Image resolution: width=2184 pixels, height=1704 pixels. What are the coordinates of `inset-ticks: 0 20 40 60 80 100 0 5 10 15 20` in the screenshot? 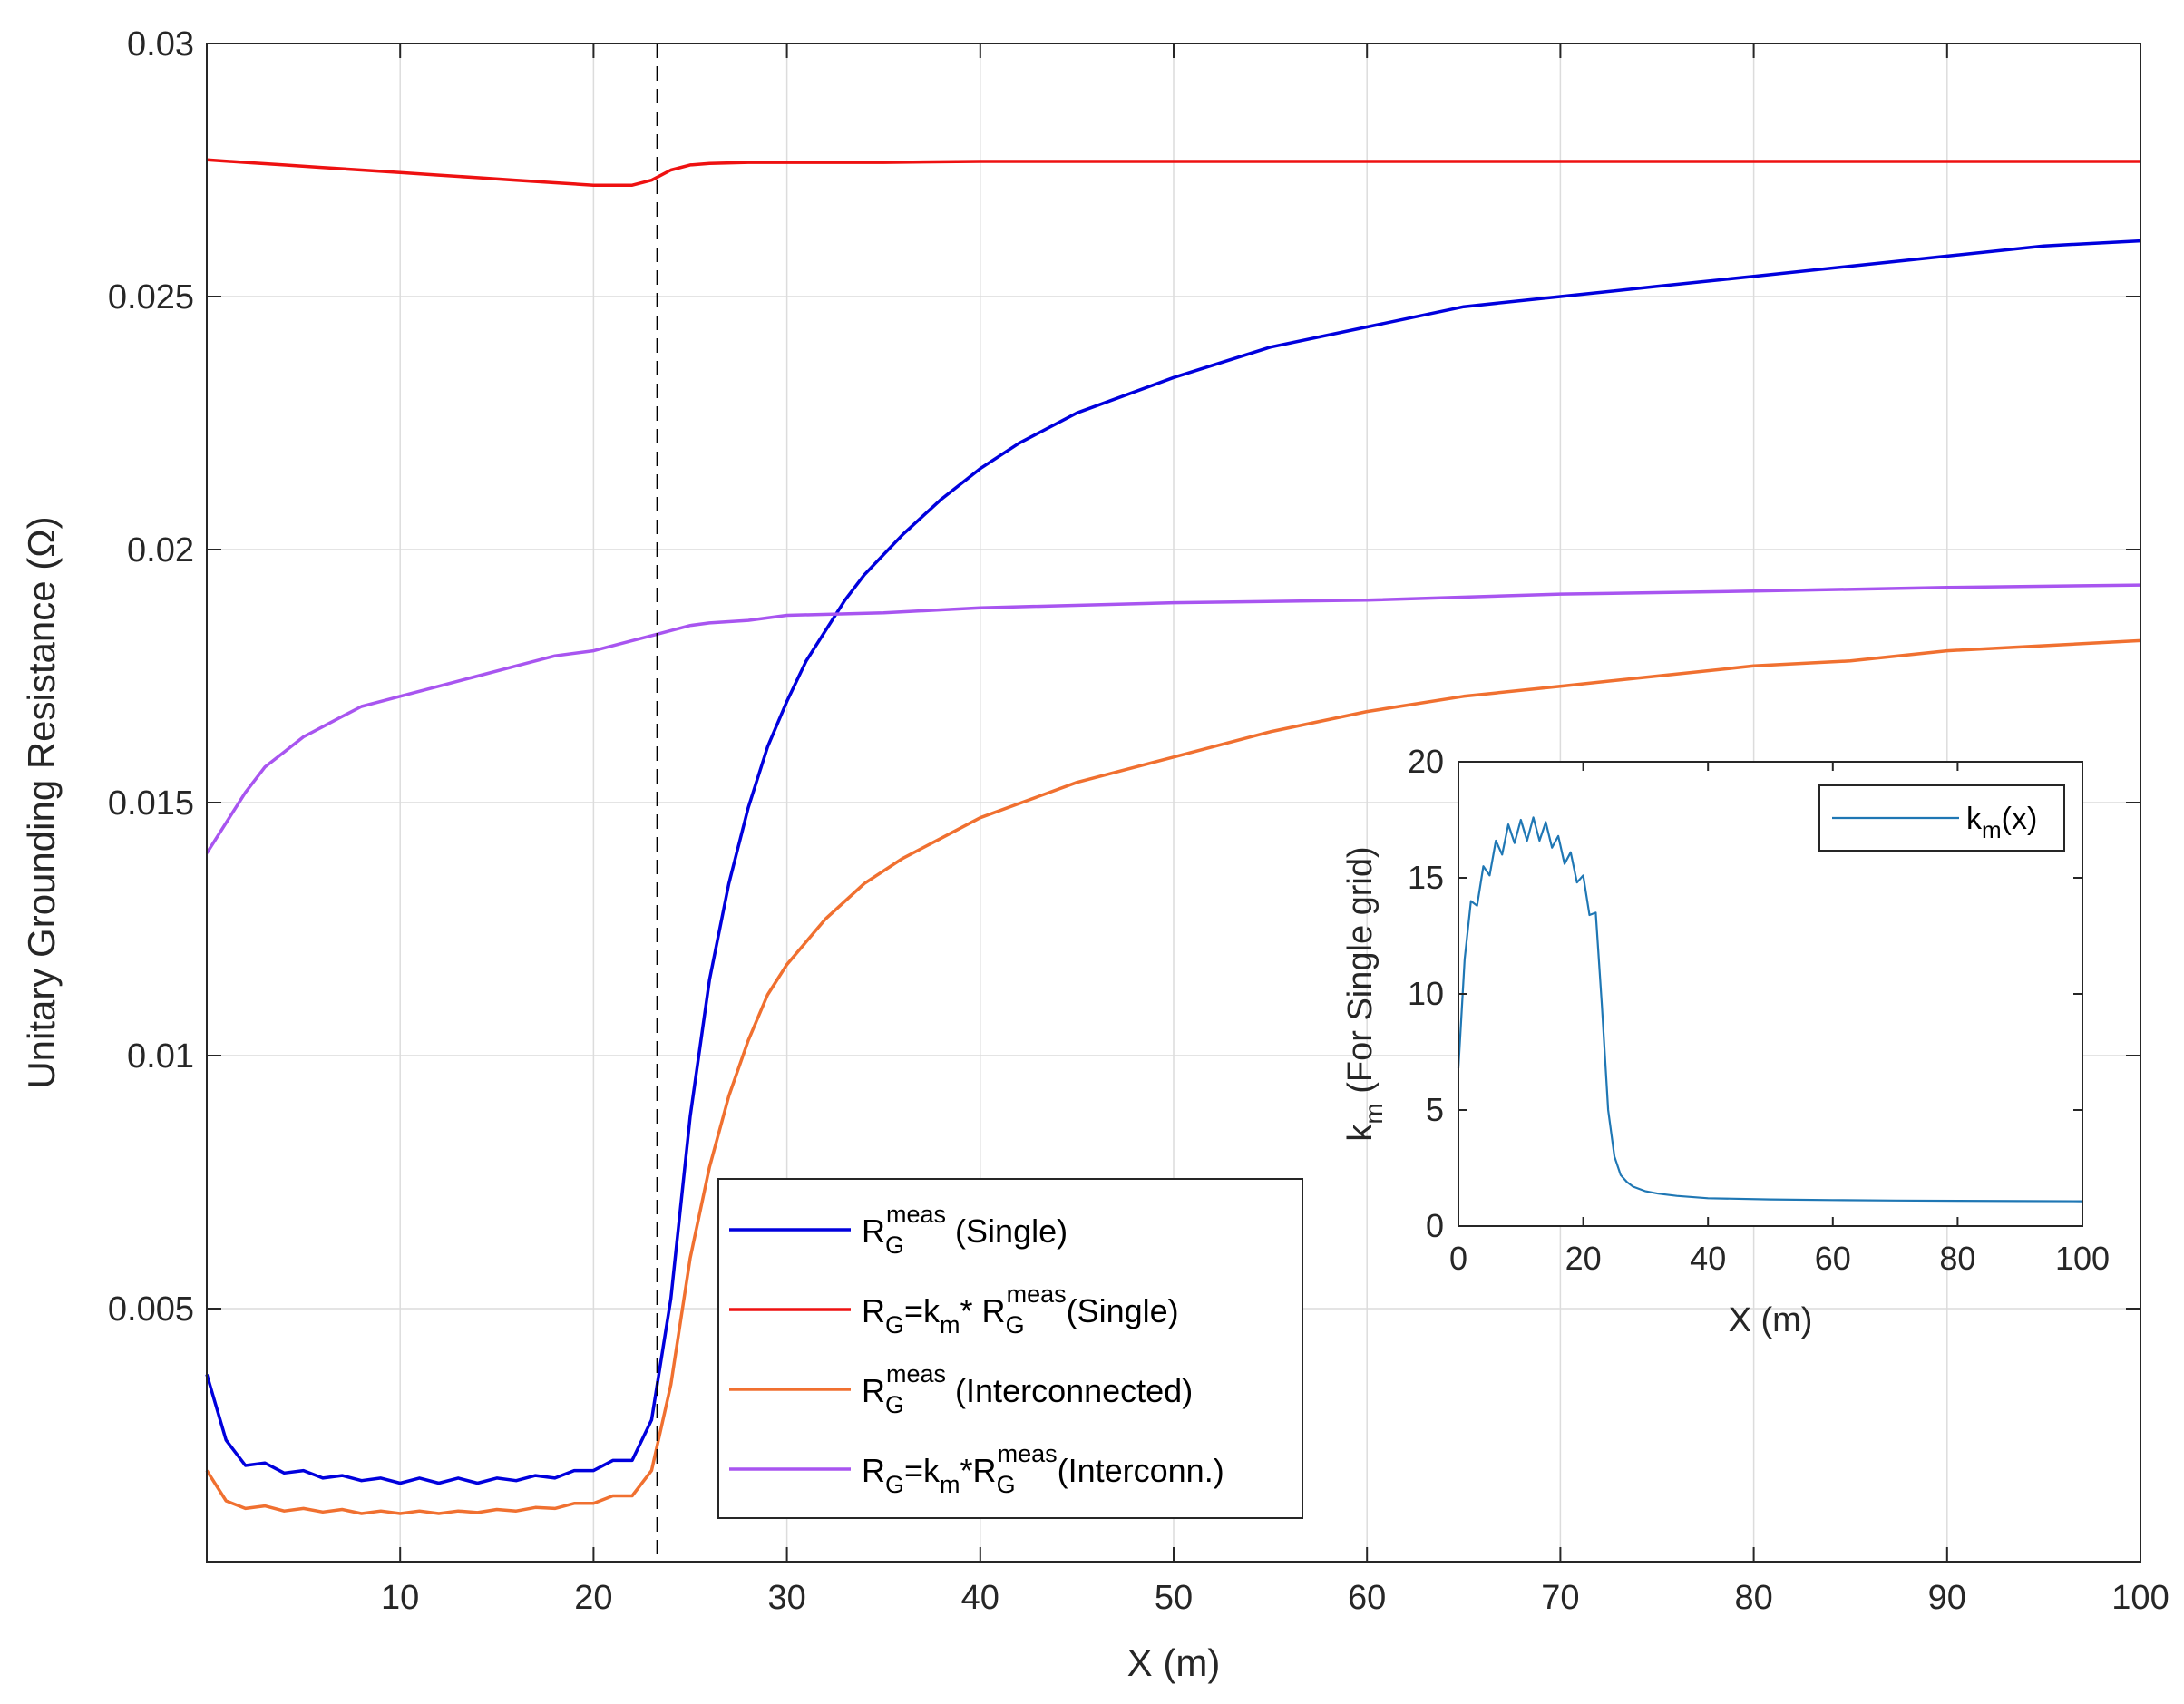 It's located at (1759, 1010).